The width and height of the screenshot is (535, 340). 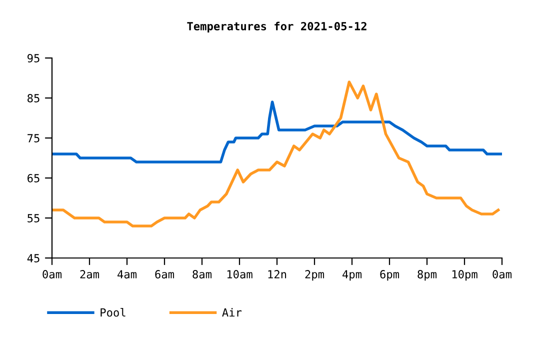 What do you see at coordinates (427, 275) in the screenshot?
I see `x-tick-label: 8pm` at bounding box center [427, 275].